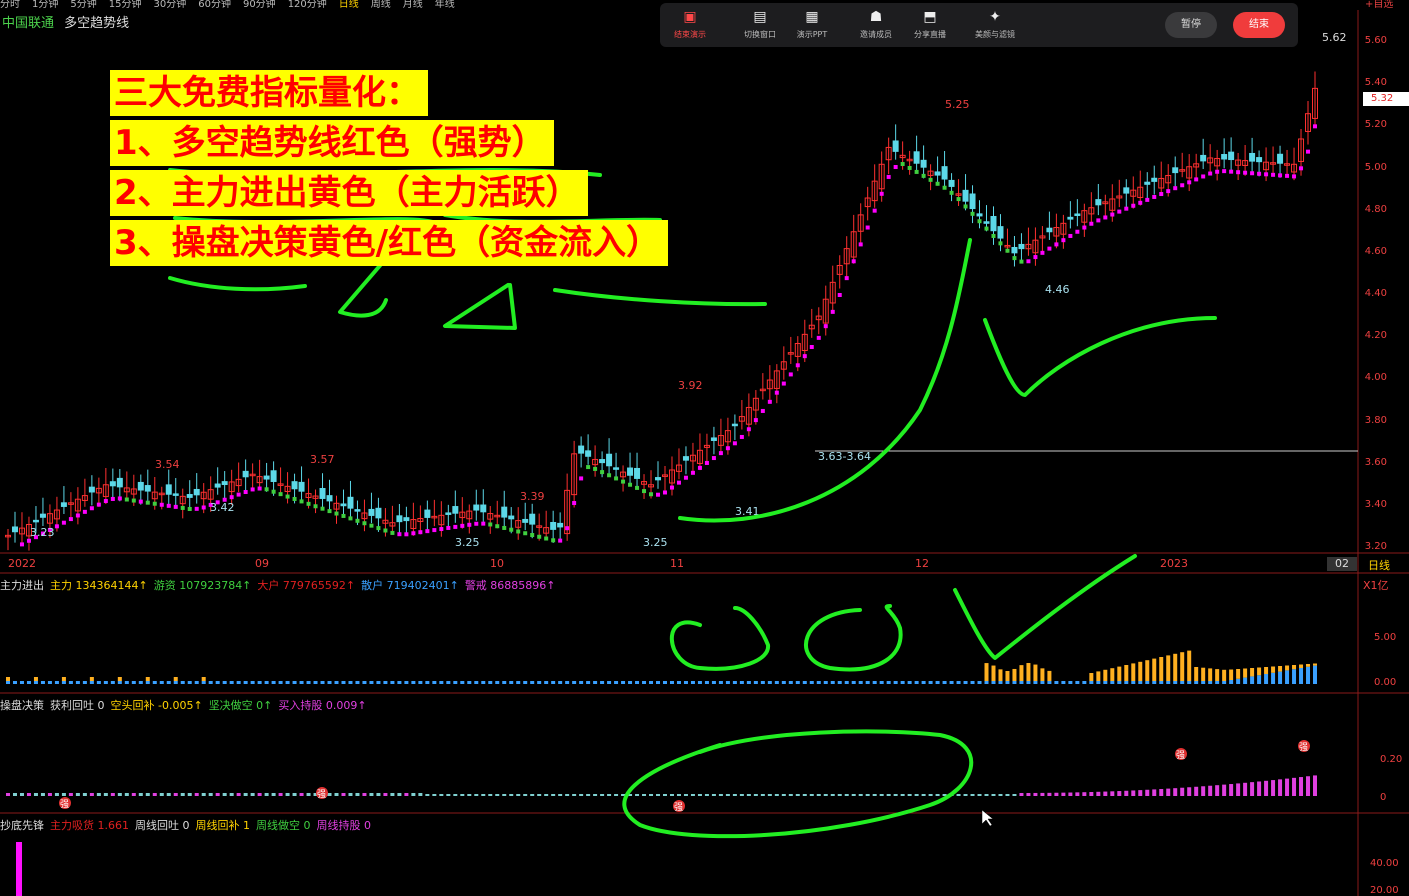 The image size is (1409, 896). Describe the element at coordinates (170, 5) in the screenshot. I see `period-4: 30分钟` at that location.